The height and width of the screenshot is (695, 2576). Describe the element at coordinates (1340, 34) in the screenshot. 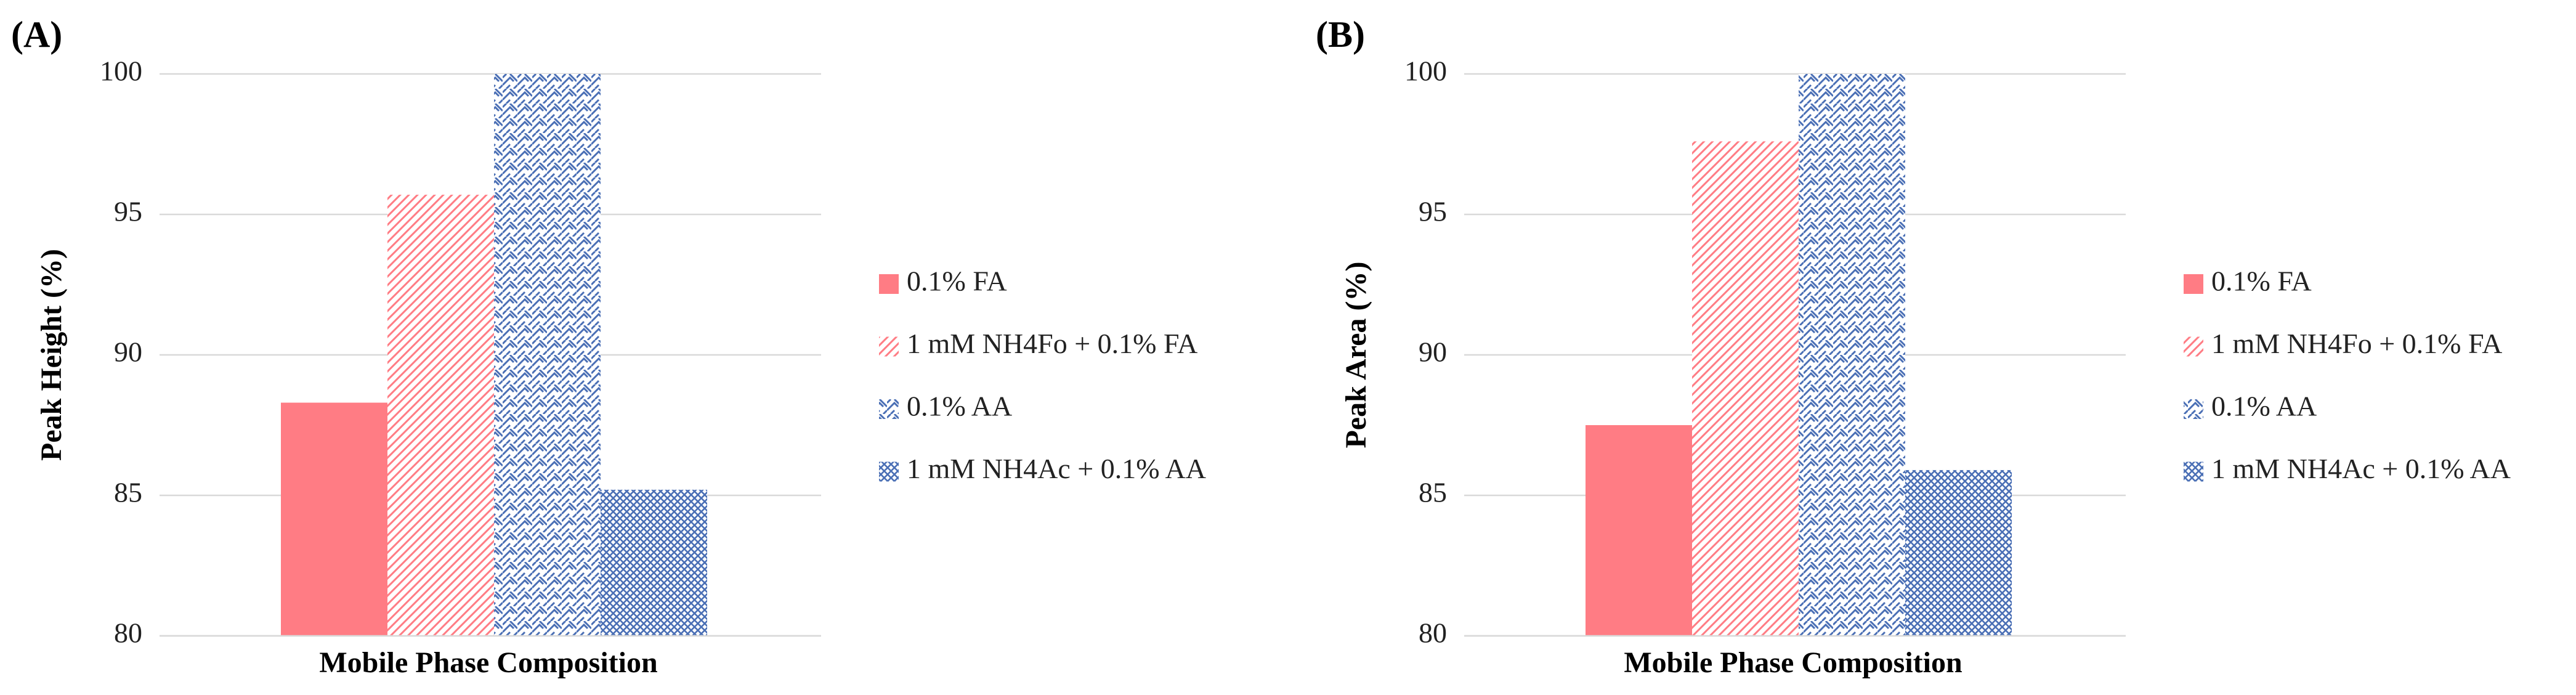

I see `panel-label: (B)` at that location.